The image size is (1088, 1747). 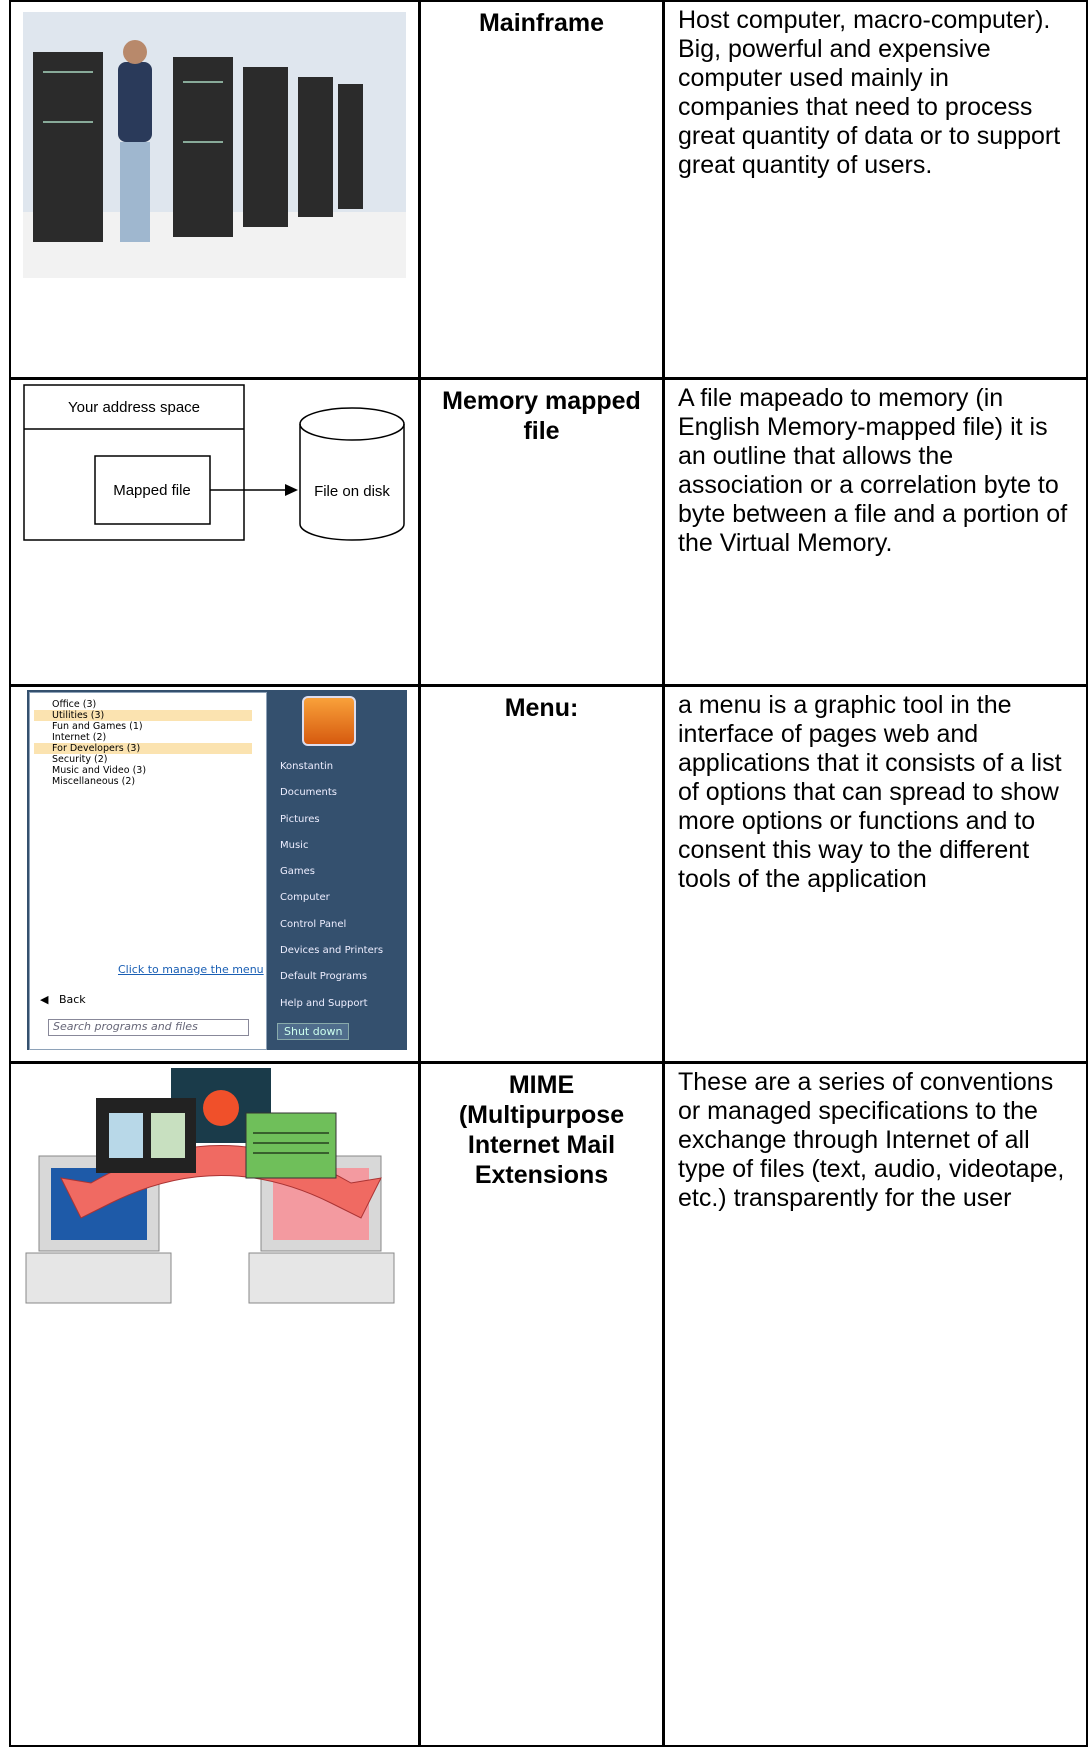 I want to click on term: Mainframe, so click(x=541, y=189).